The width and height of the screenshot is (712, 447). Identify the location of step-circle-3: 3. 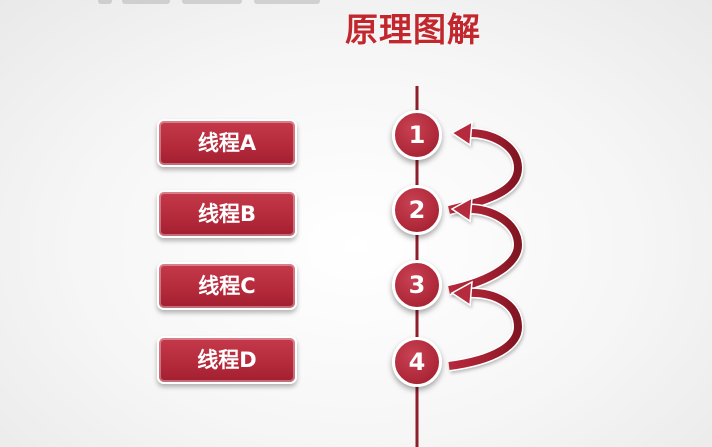
(417, 285).